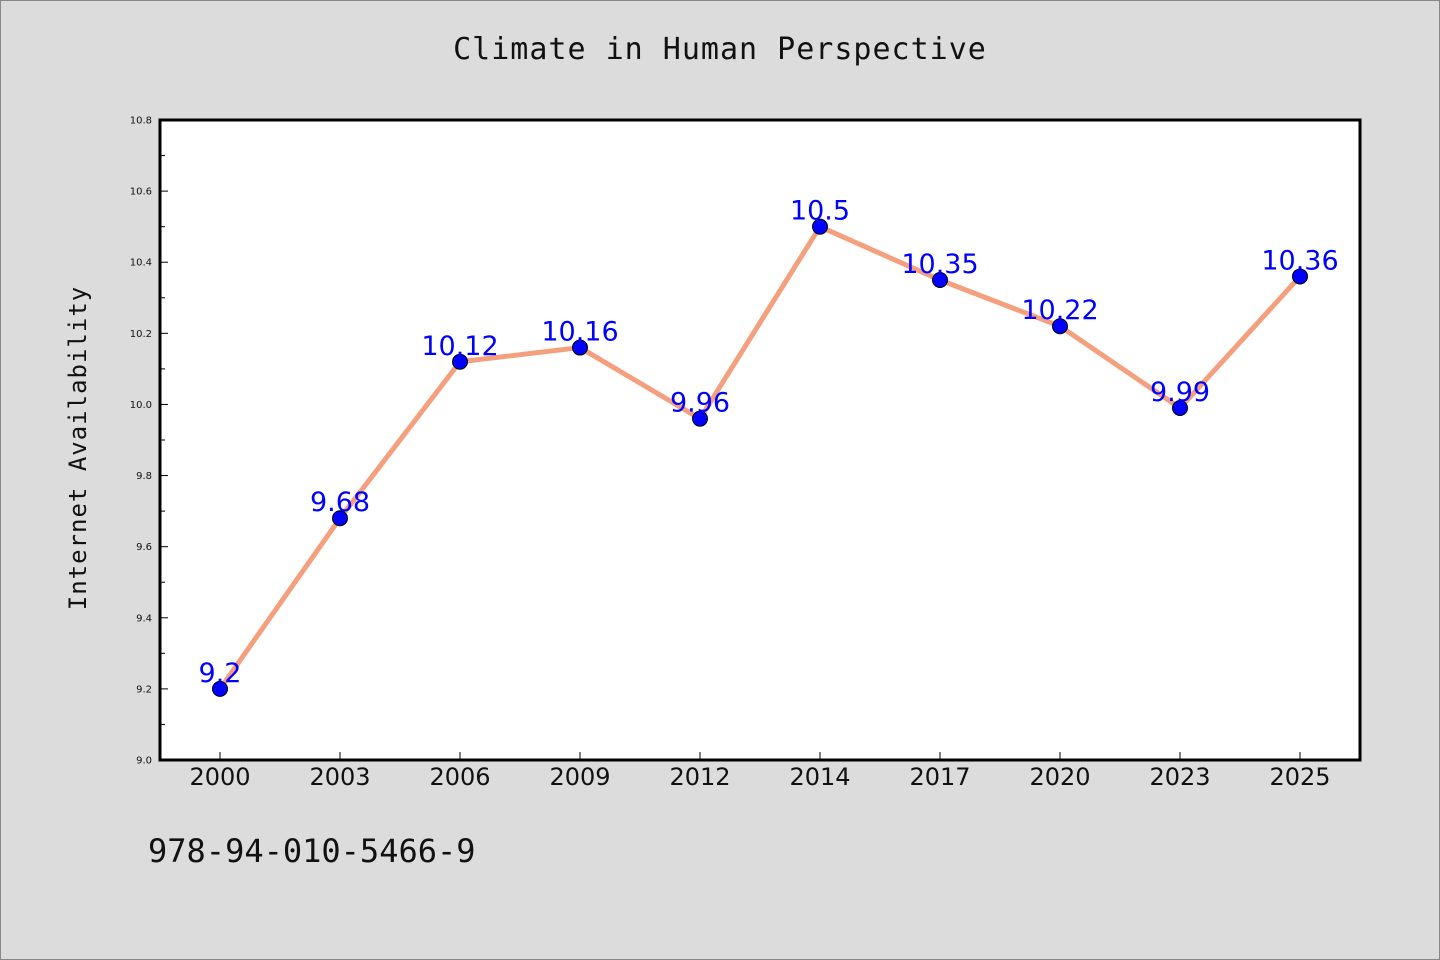 Image resolution: width=1440 pixels, height=960 pixels. What do you see at coordinates (340, 502) in the screenshot?
I see `data-label: 9.68` at bounding box center [340, 502].